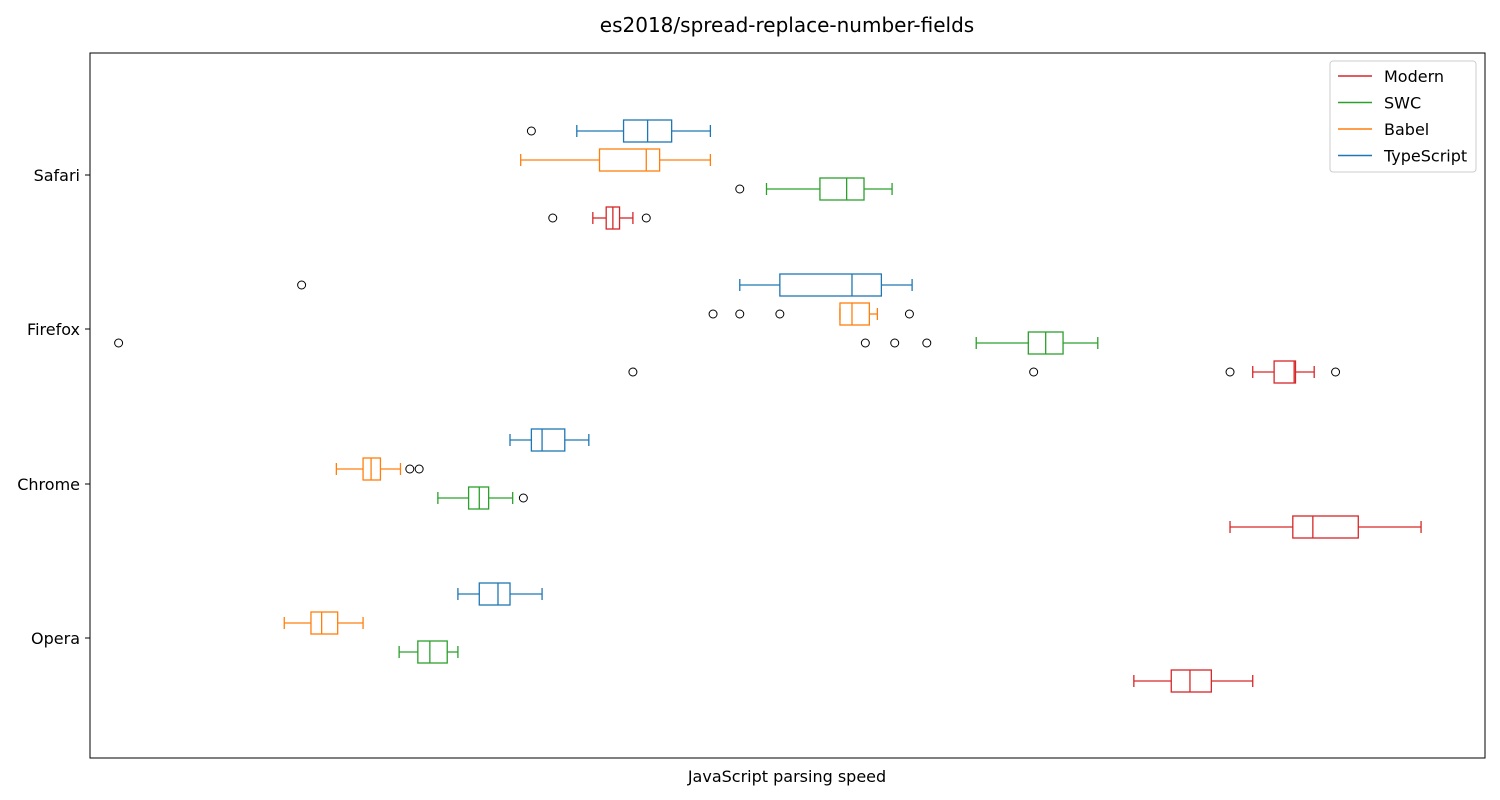  What do you see at coordinates (494, 594) in the screenshot?
I see `iqr-box-typescript-opera` at bounding box center [494, 594].